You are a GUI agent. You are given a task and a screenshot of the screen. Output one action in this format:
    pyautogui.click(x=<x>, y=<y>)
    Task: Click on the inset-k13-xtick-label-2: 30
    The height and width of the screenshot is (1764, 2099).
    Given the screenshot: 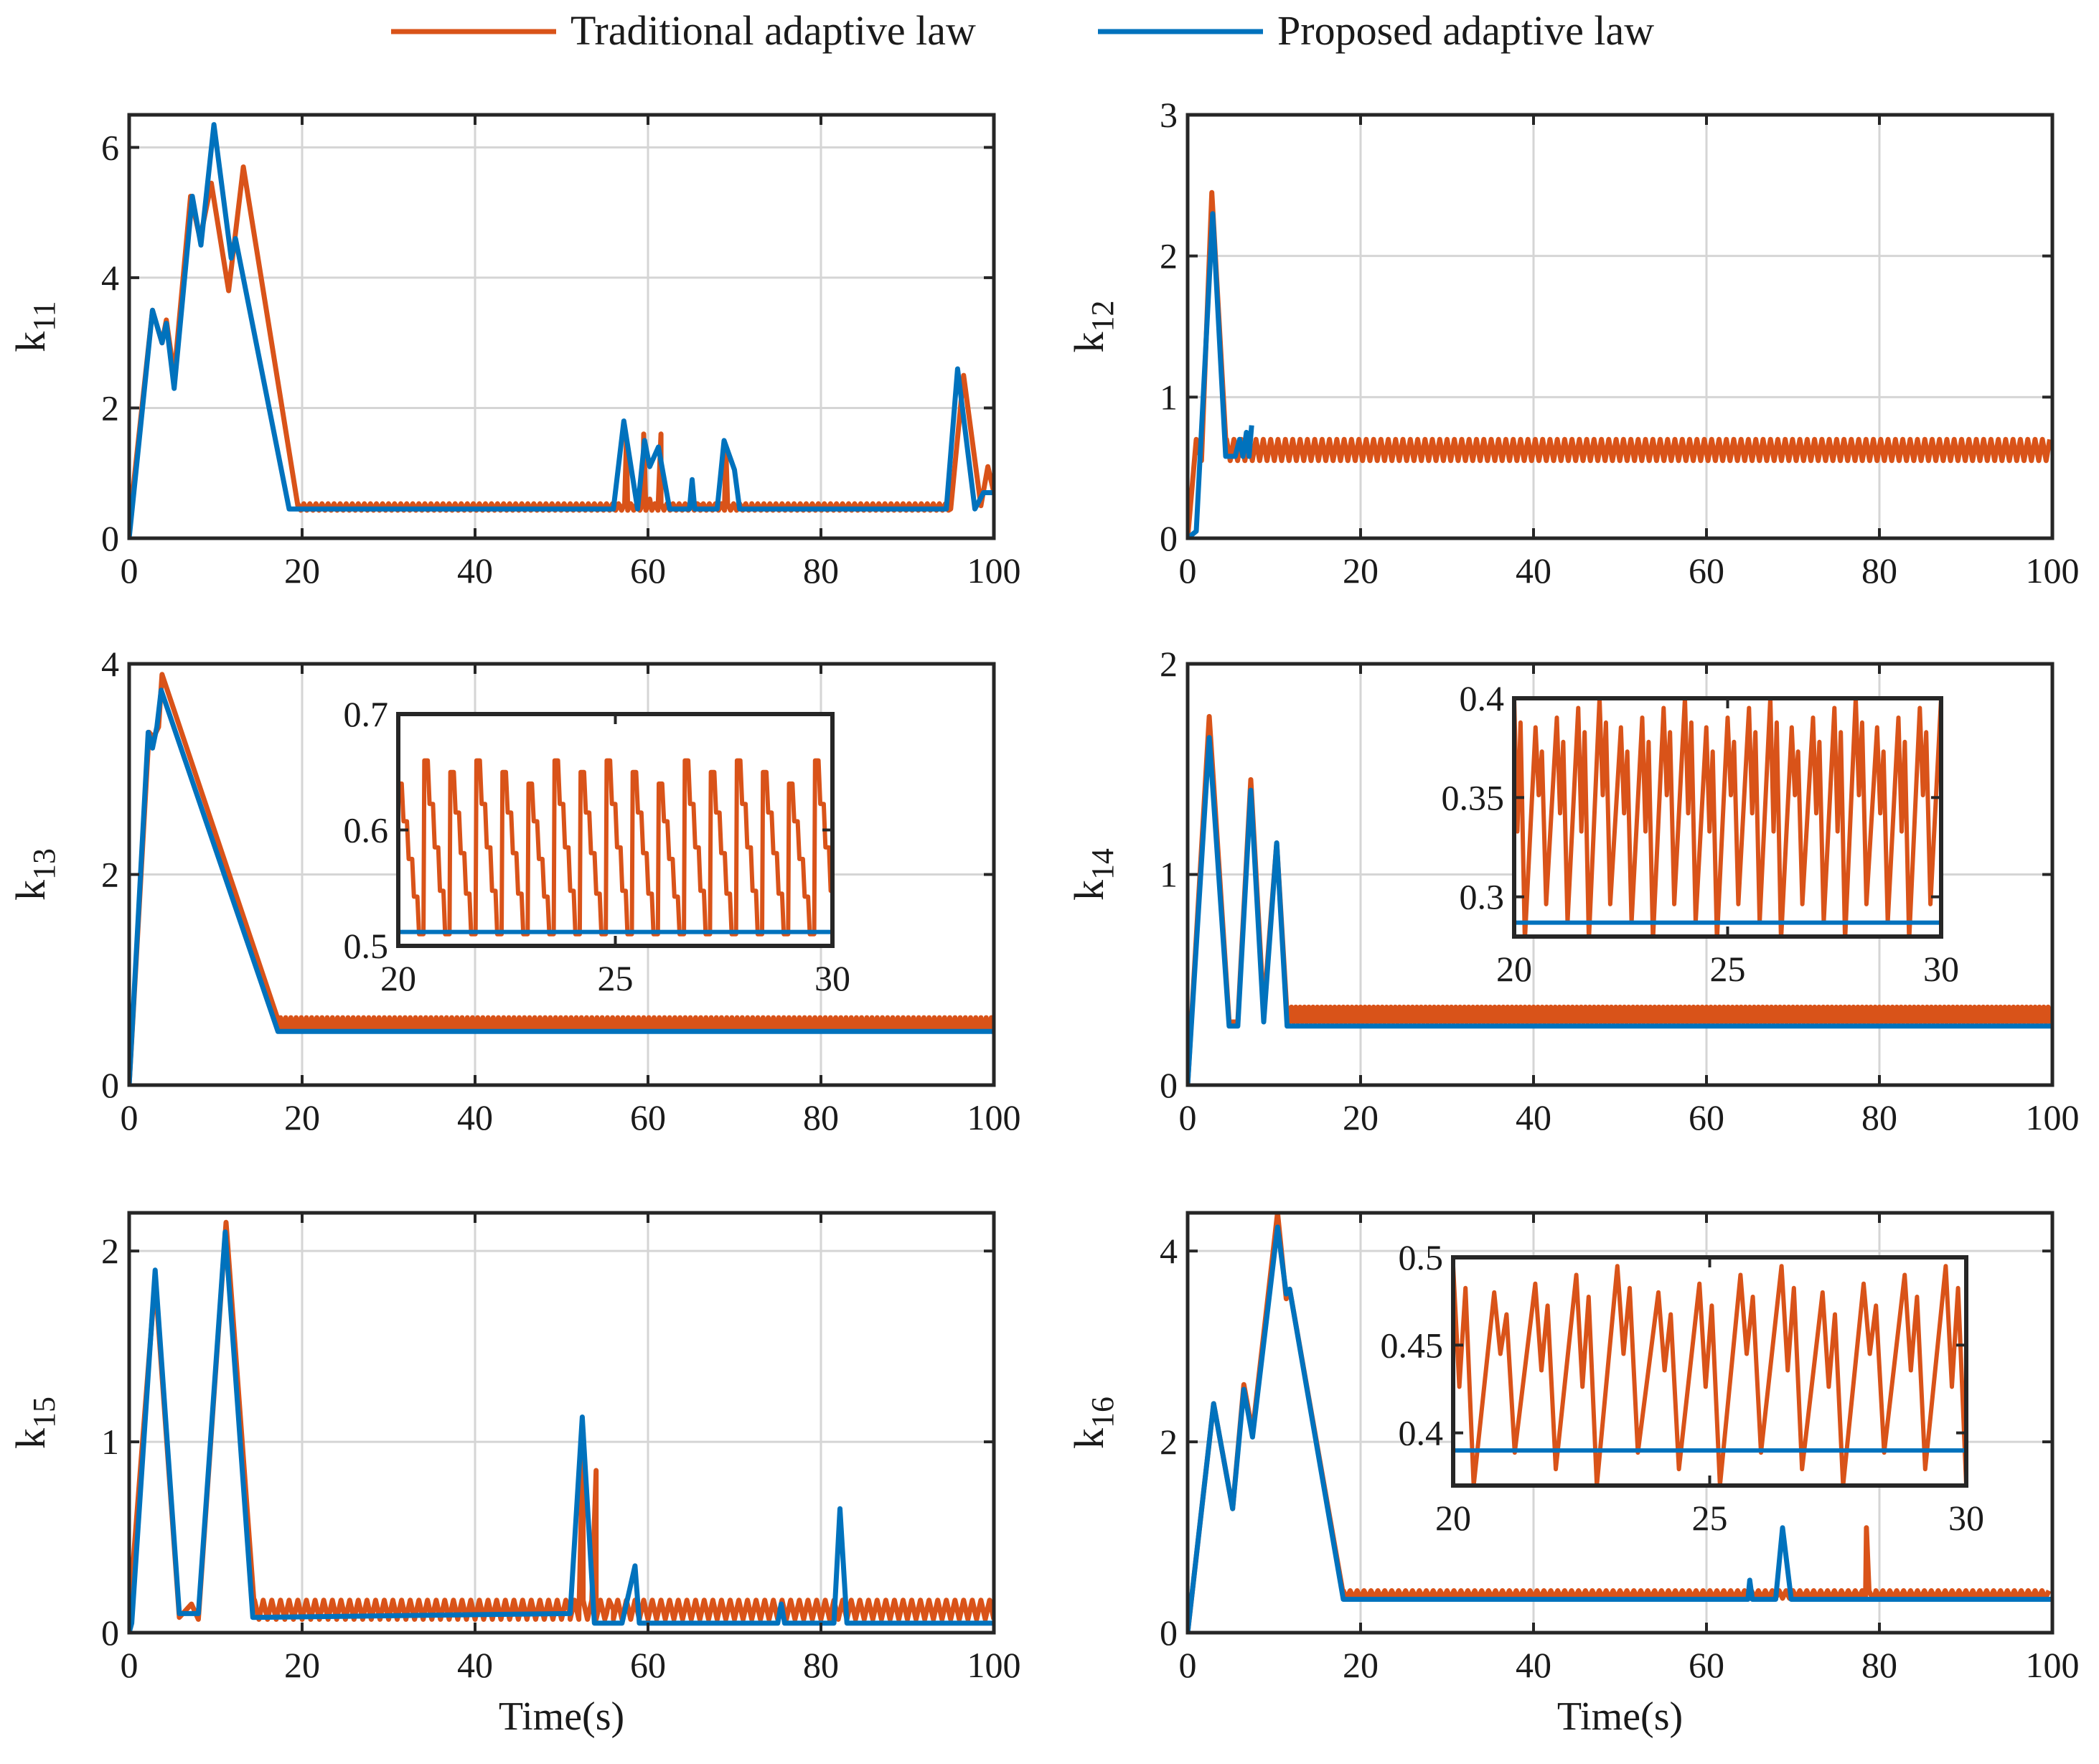 What is the action you would take?
    pyautogui.click(x=832, y=978)
    